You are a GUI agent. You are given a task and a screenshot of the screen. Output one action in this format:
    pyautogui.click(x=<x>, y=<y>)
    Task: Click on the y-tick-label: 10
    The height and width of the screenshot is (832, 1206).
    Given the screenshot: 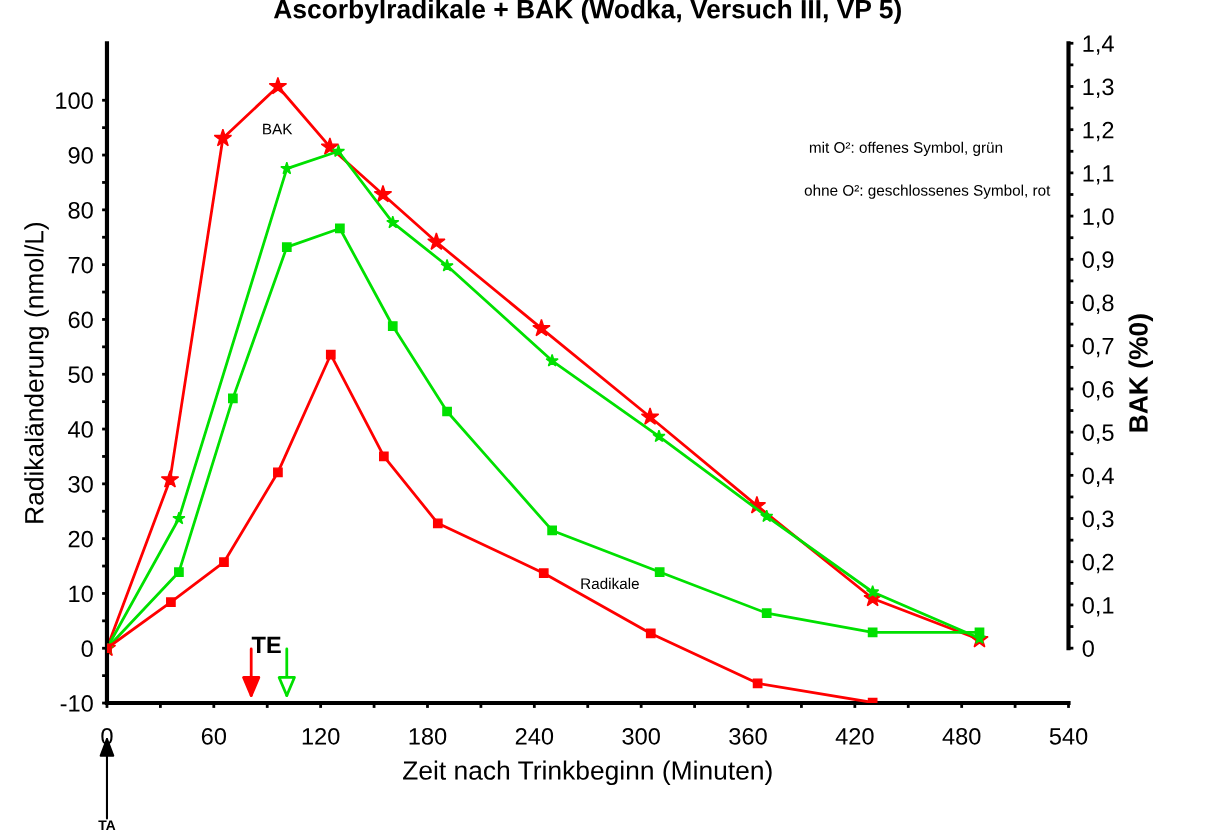 What is the action you would take?
    pyautogui.click(x=81, y=594)
    